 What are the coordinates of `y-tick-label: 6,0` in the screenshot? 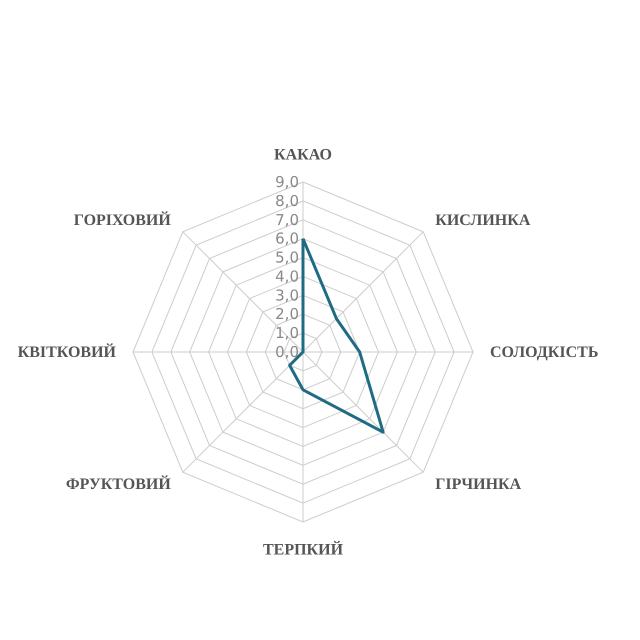 It's located at (287, 239).